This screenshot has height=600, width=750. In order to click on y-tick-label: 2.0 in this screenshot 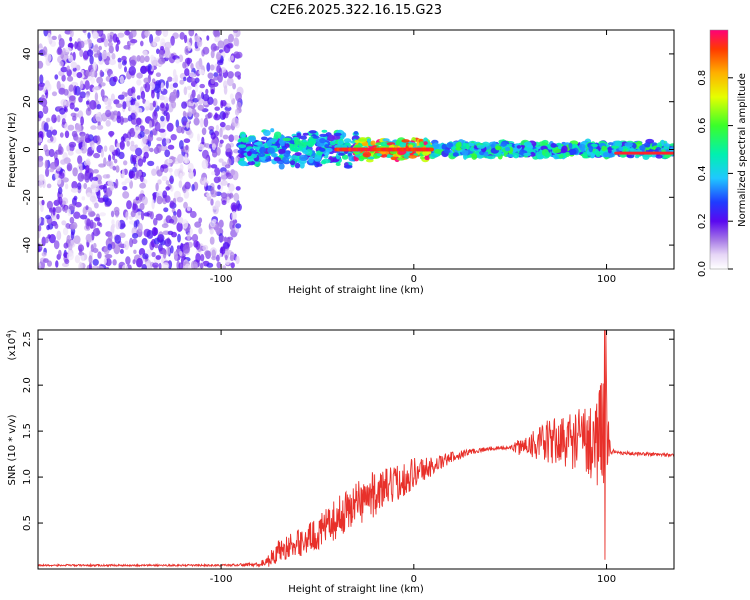, I will do `click(27, 385)`.